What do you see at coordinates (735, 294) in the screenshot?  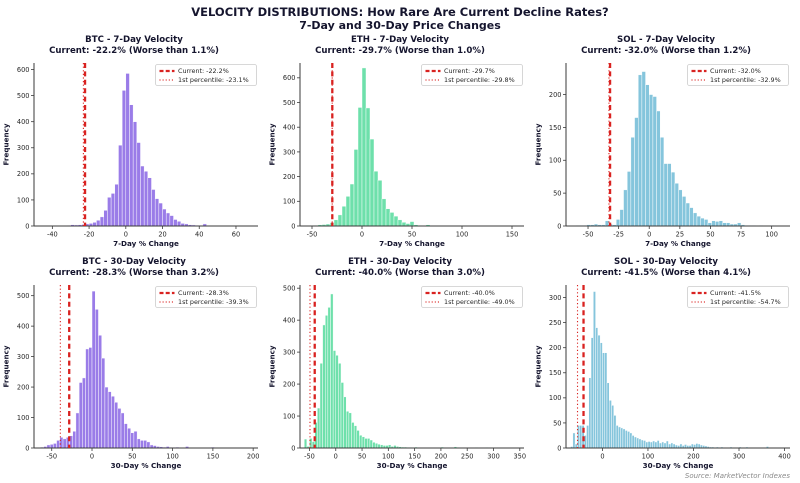 I see `svg-text: Current: -41.5%` at bounding box center [735, 294].